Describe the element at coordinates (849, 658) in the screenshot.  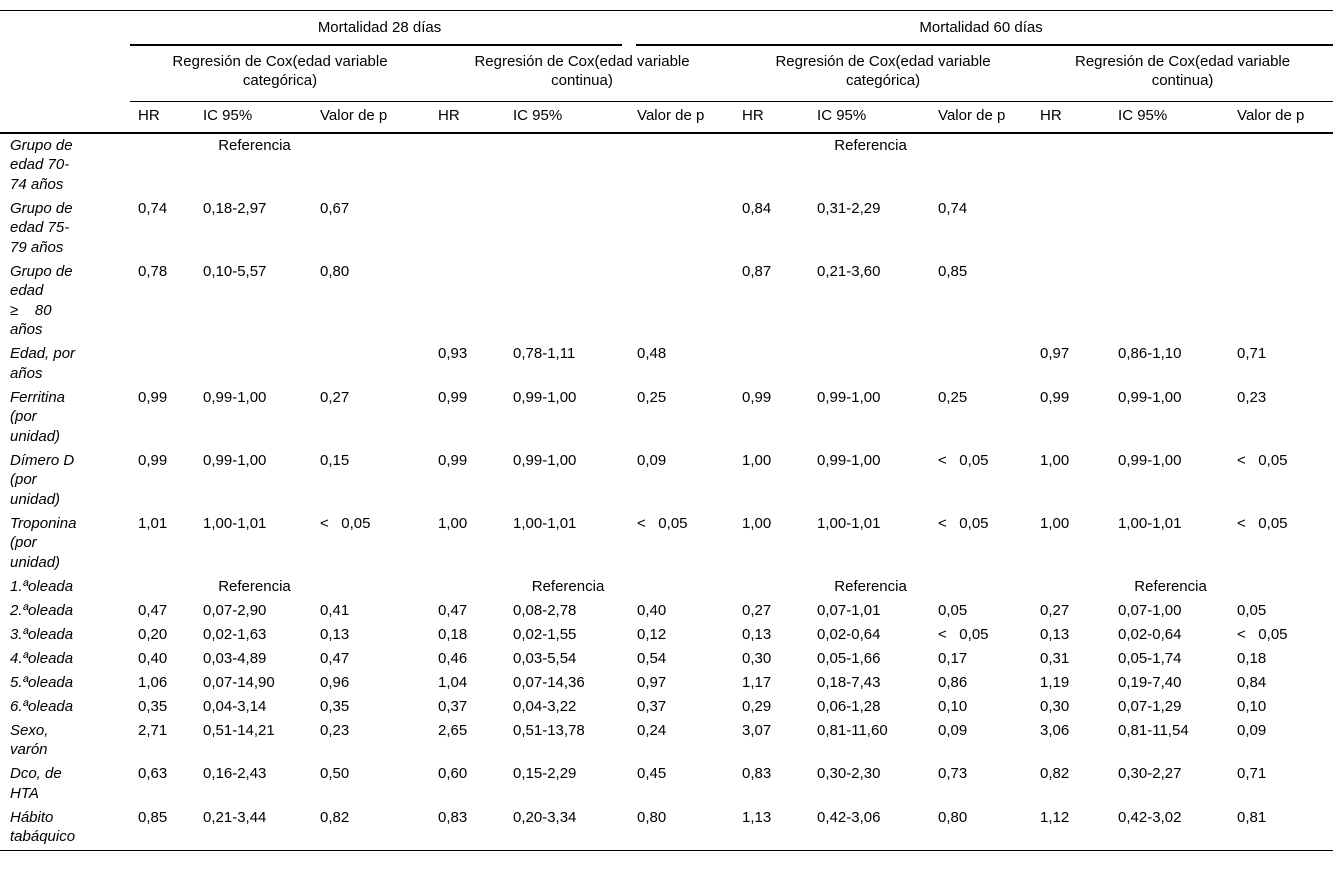
I see `data-cell: 0,05-1,66` at that location.